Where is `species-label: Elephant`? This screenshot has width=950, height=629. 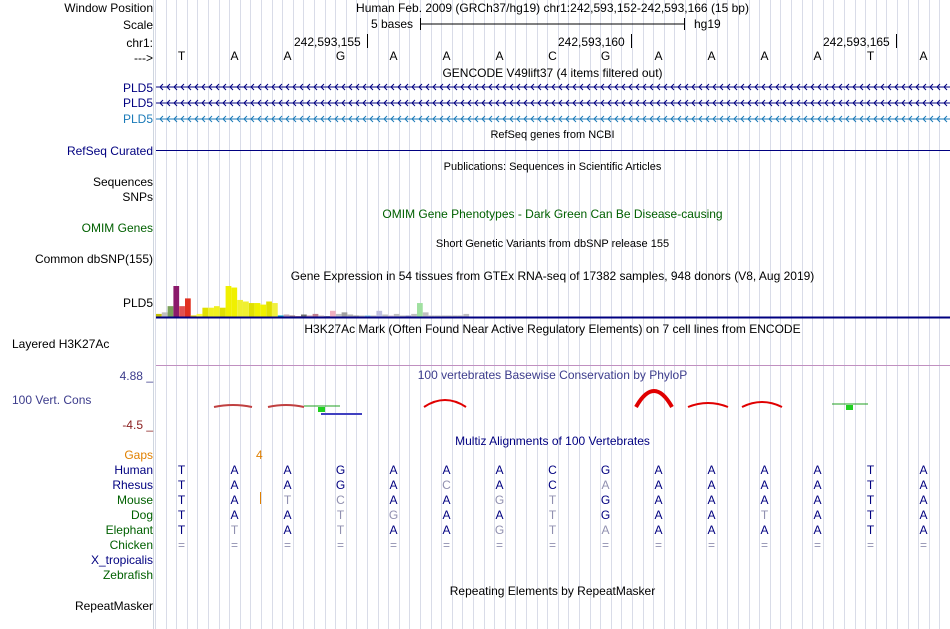
species-label: Elephant is located at coordinates (129, 530).